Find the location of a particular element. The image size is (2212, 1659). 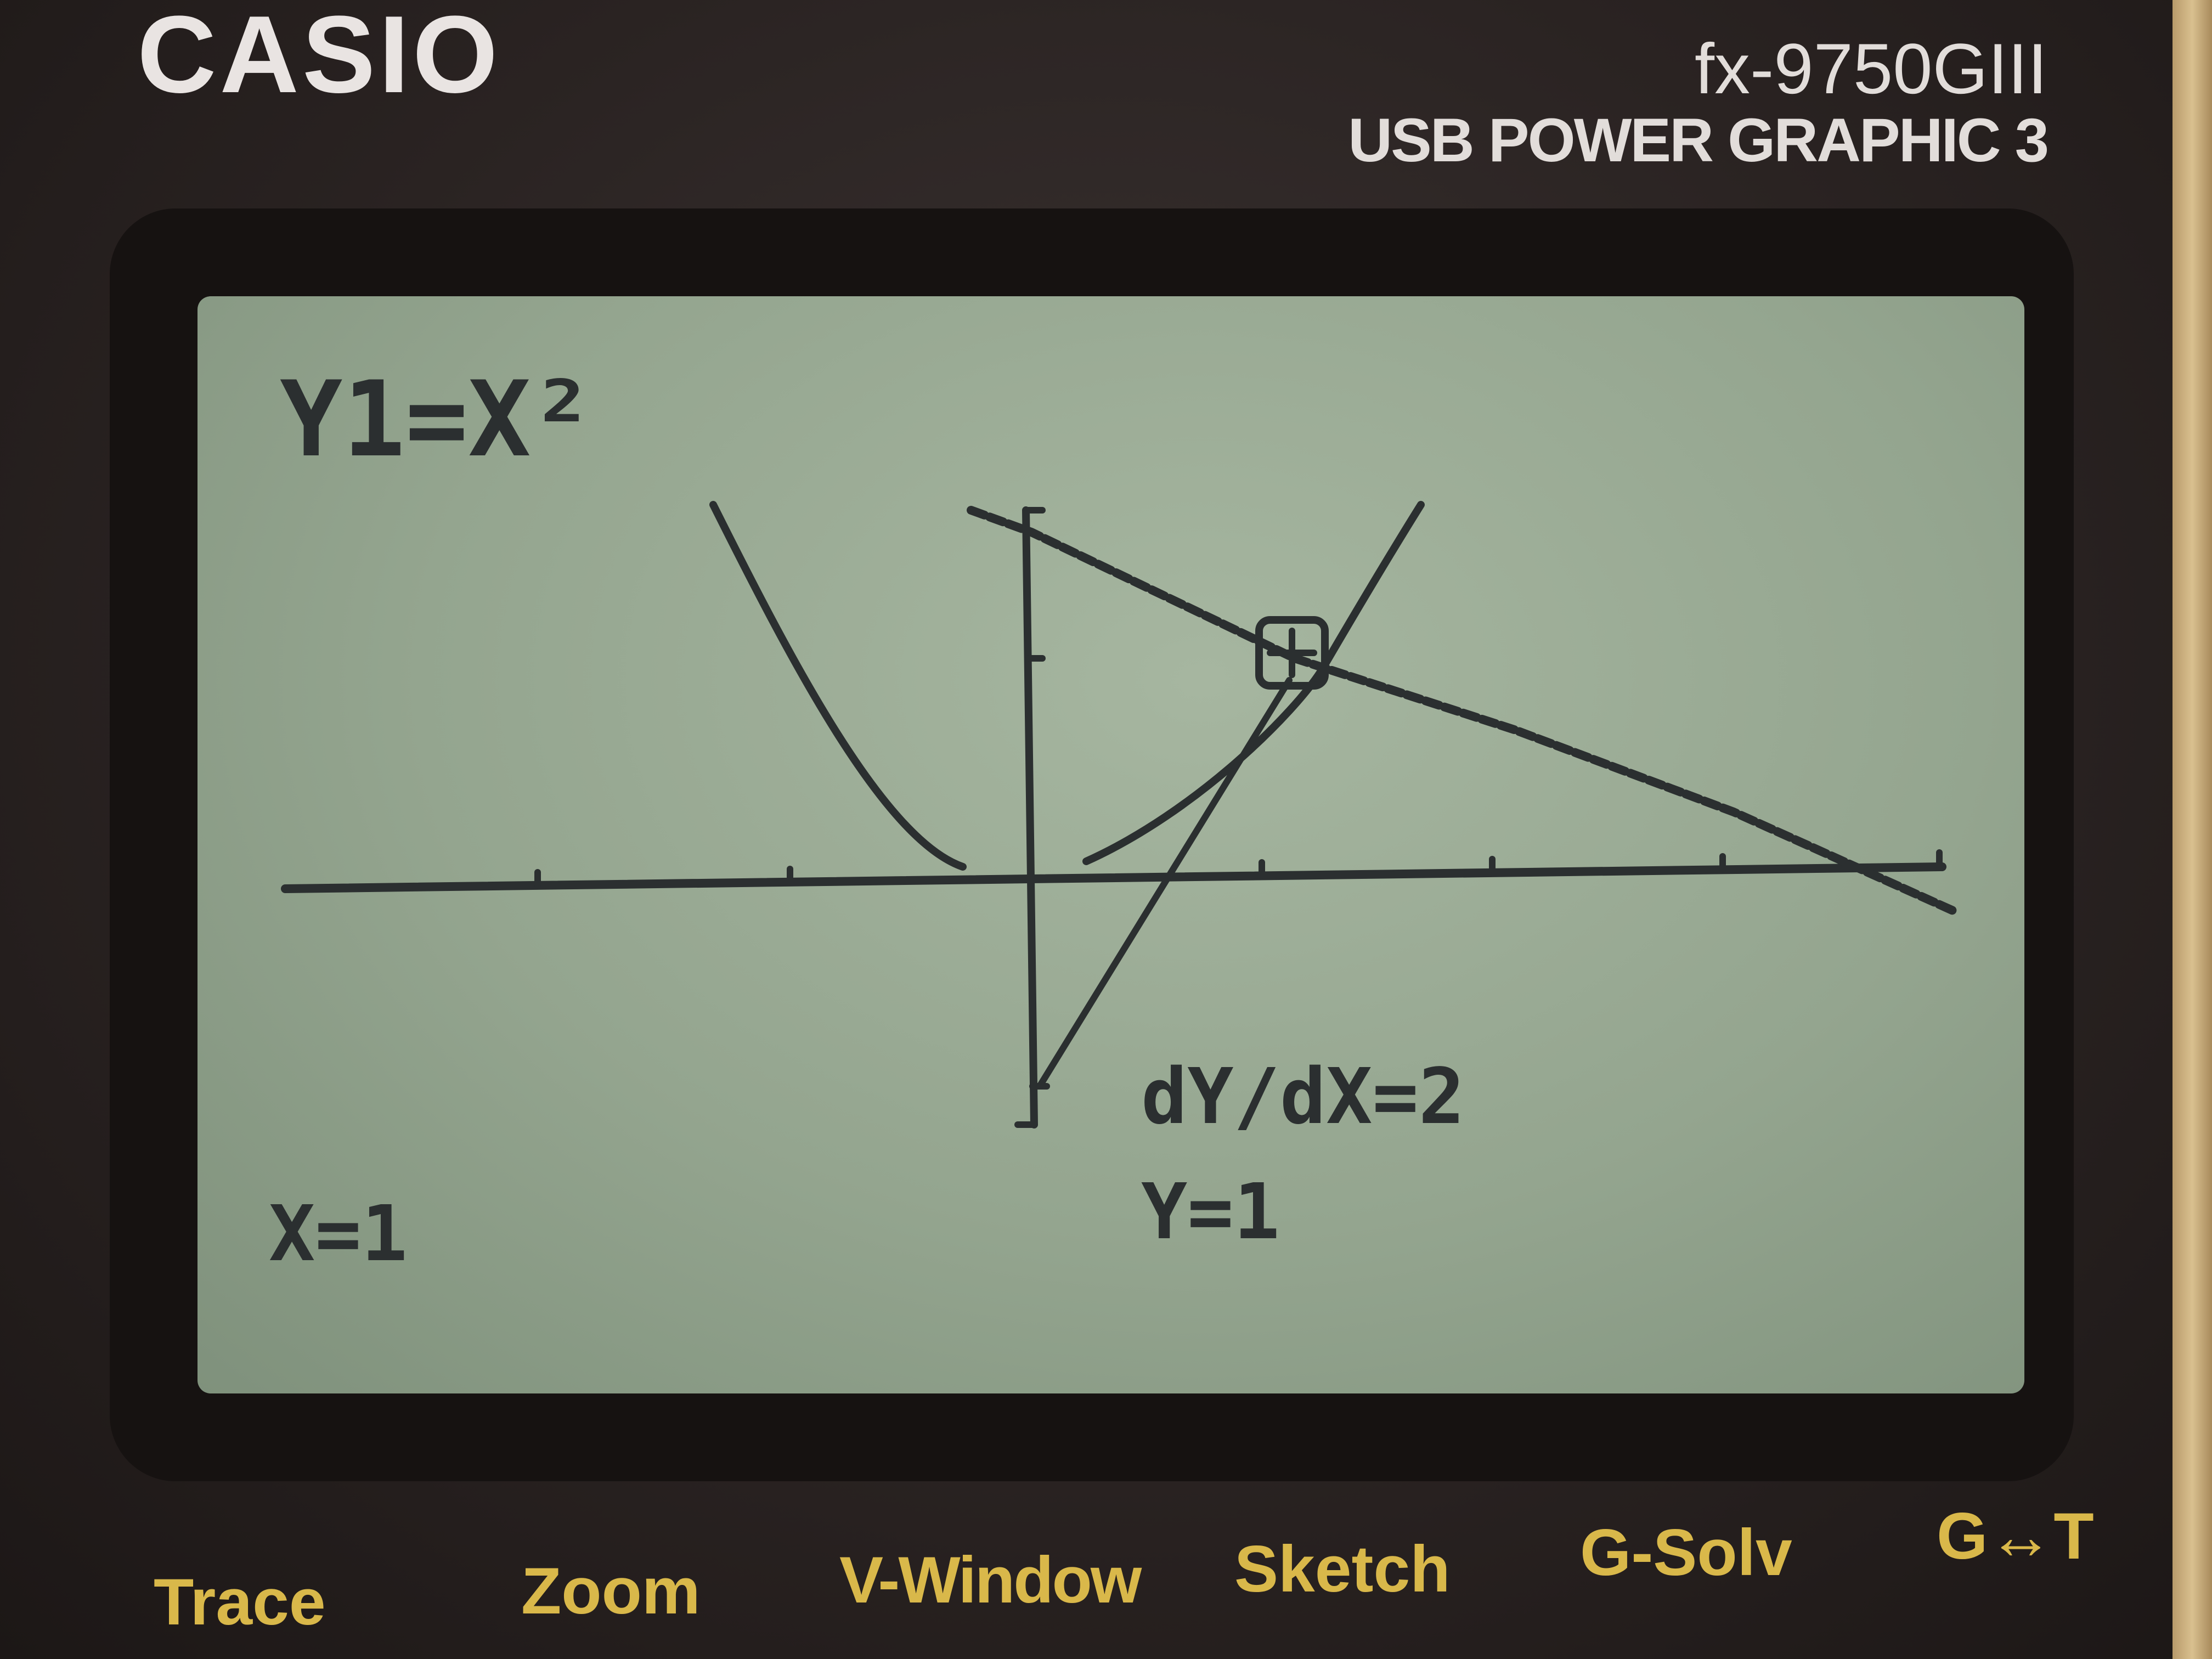

function-key-trace: Trace is located at coordinates (240, 1602).